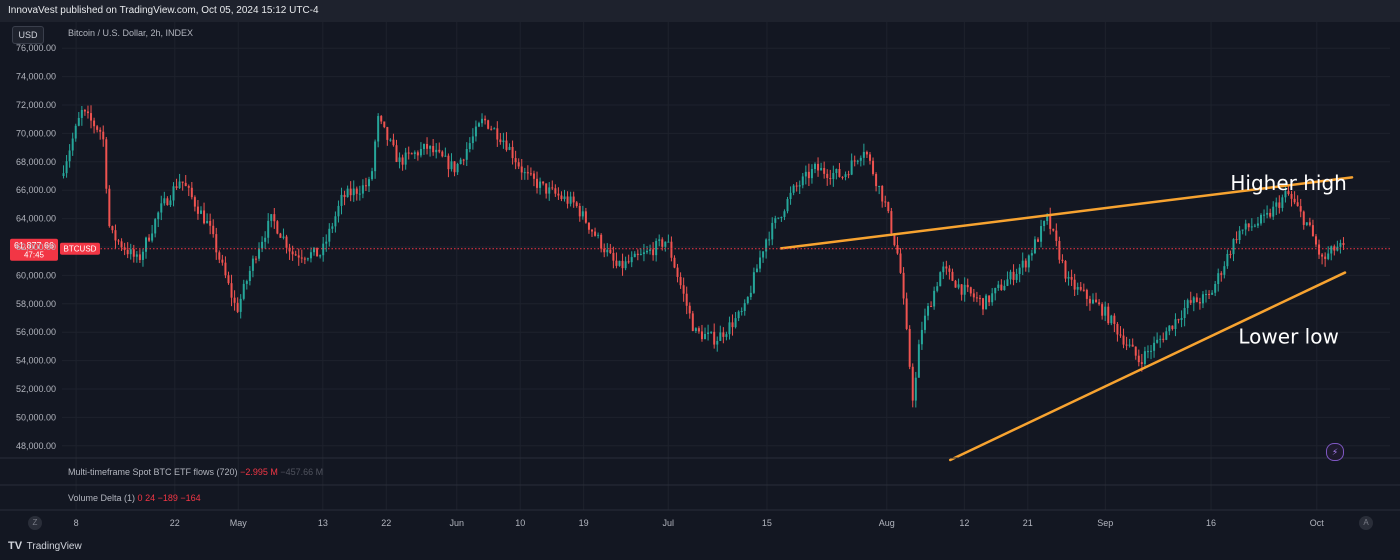  What do you see at coordinates (36, 48) in the screenshot?
I see `y-tick-label: 76,000.00` at bounding box center [36, 48].